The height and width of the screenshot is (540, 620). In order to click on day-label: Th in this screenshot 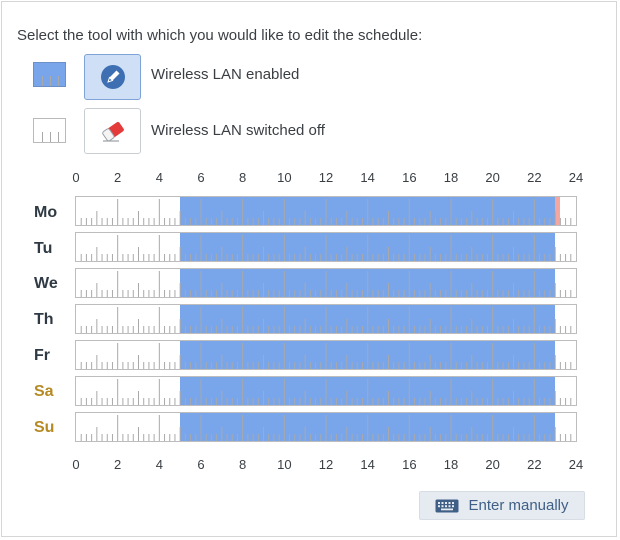, I will do `click(44, 319)`.